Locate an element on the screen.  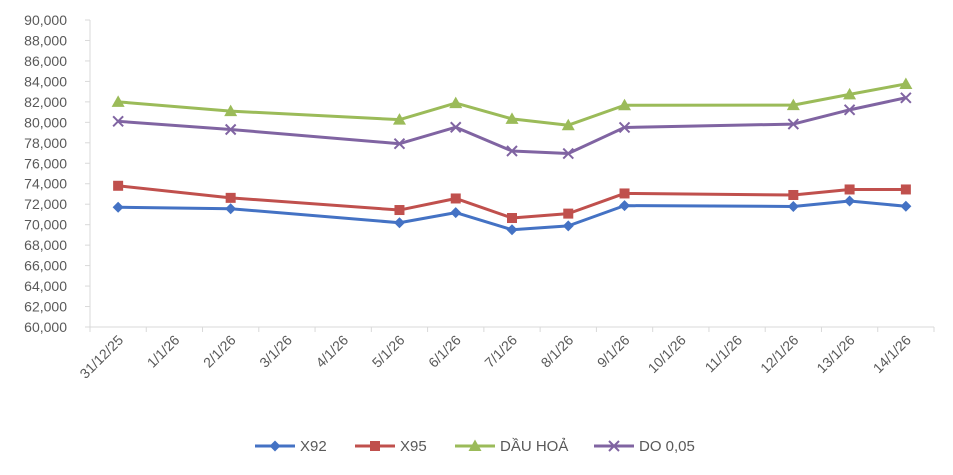
legend-label: X95 is located at coordinates (413, 446).